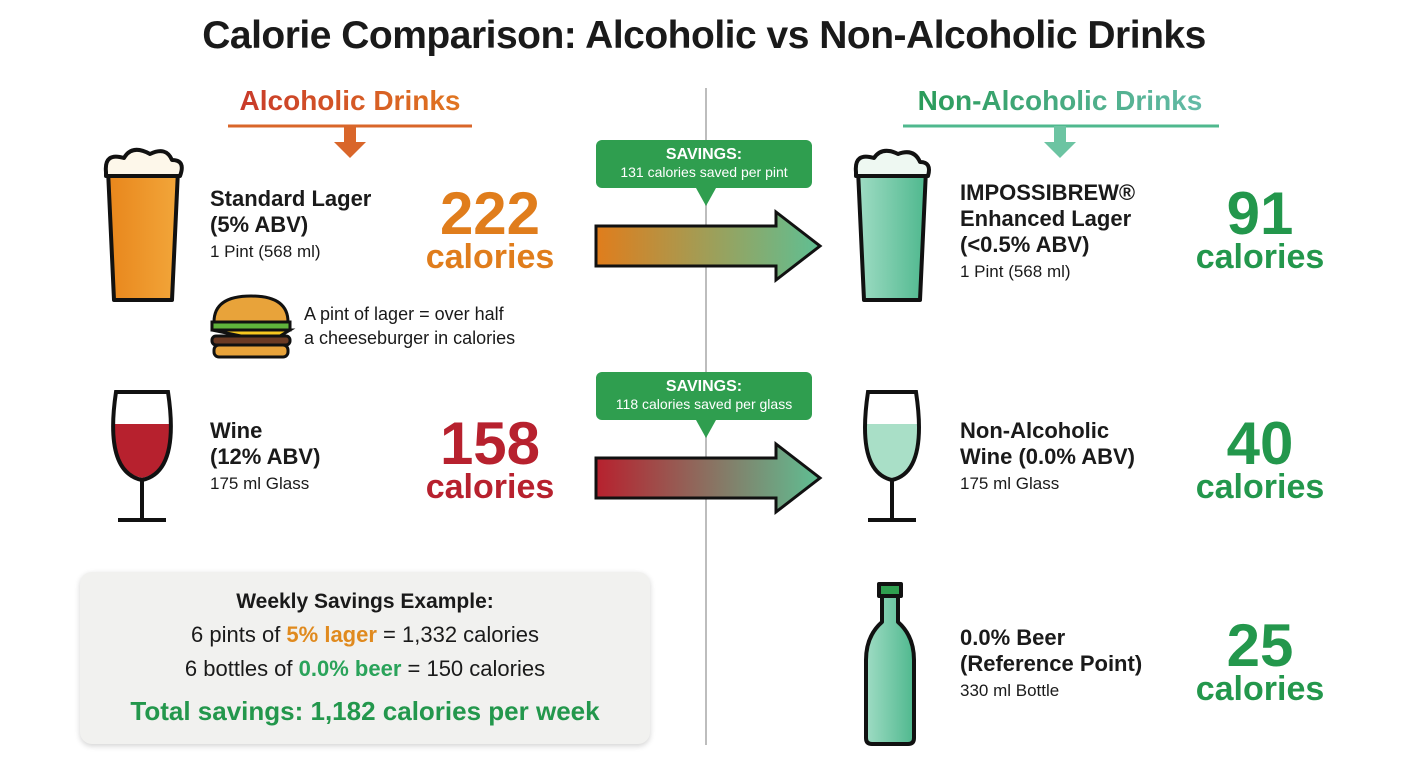  Describe the element at coordinates (490, 213) in the screenshot. I see `calorie-value: 222` at that location.